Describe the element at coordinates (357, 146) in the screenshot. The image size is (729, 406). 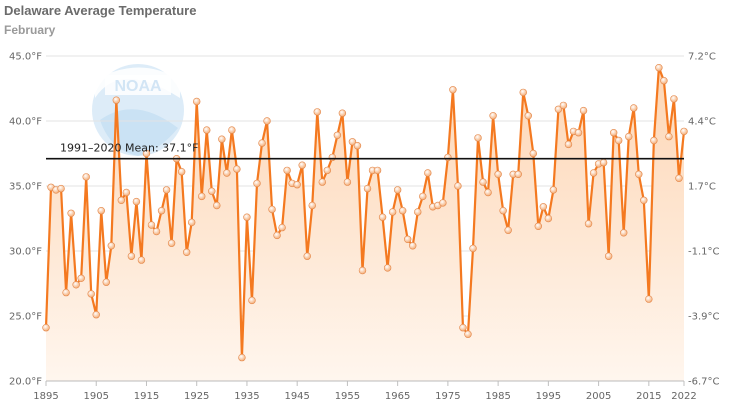
I see `data-point-1957` at that location.